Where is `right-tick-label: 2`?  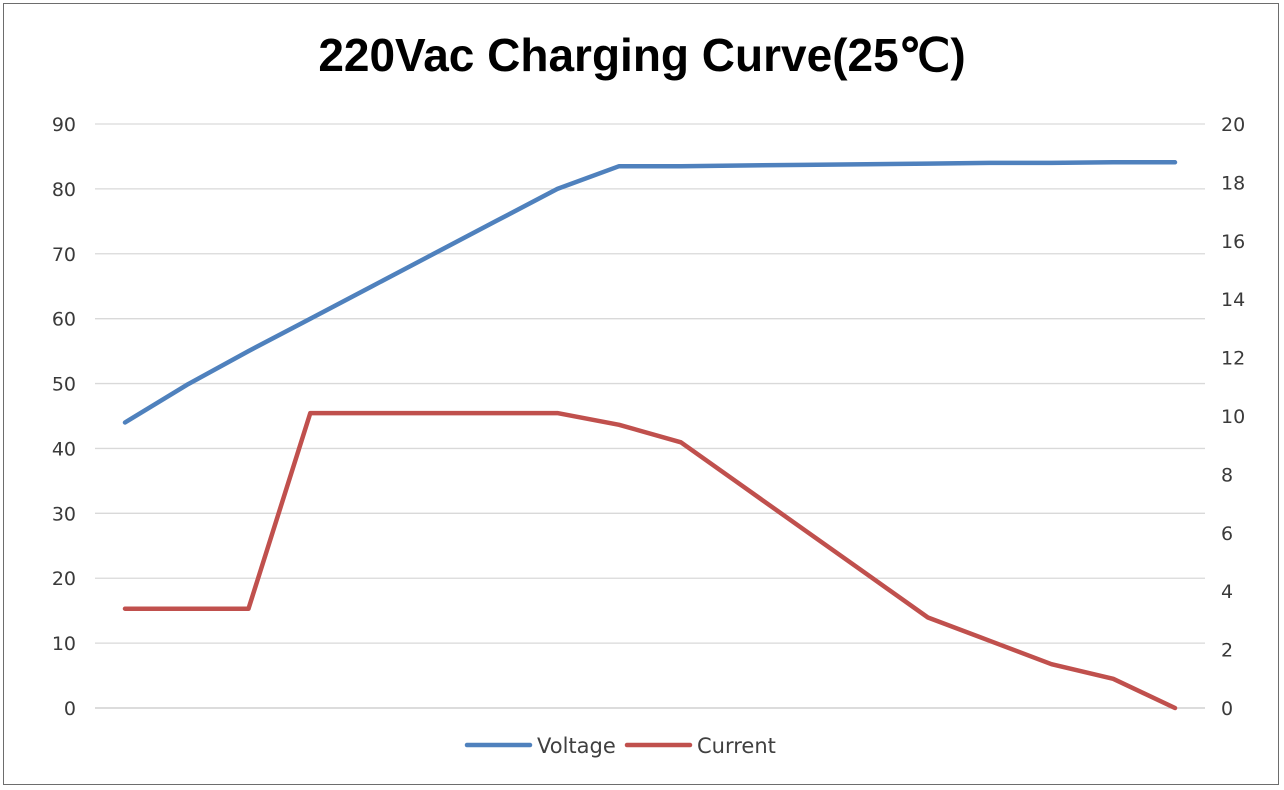 right-tick-label: 2 is located at coordinates (1227, 651).